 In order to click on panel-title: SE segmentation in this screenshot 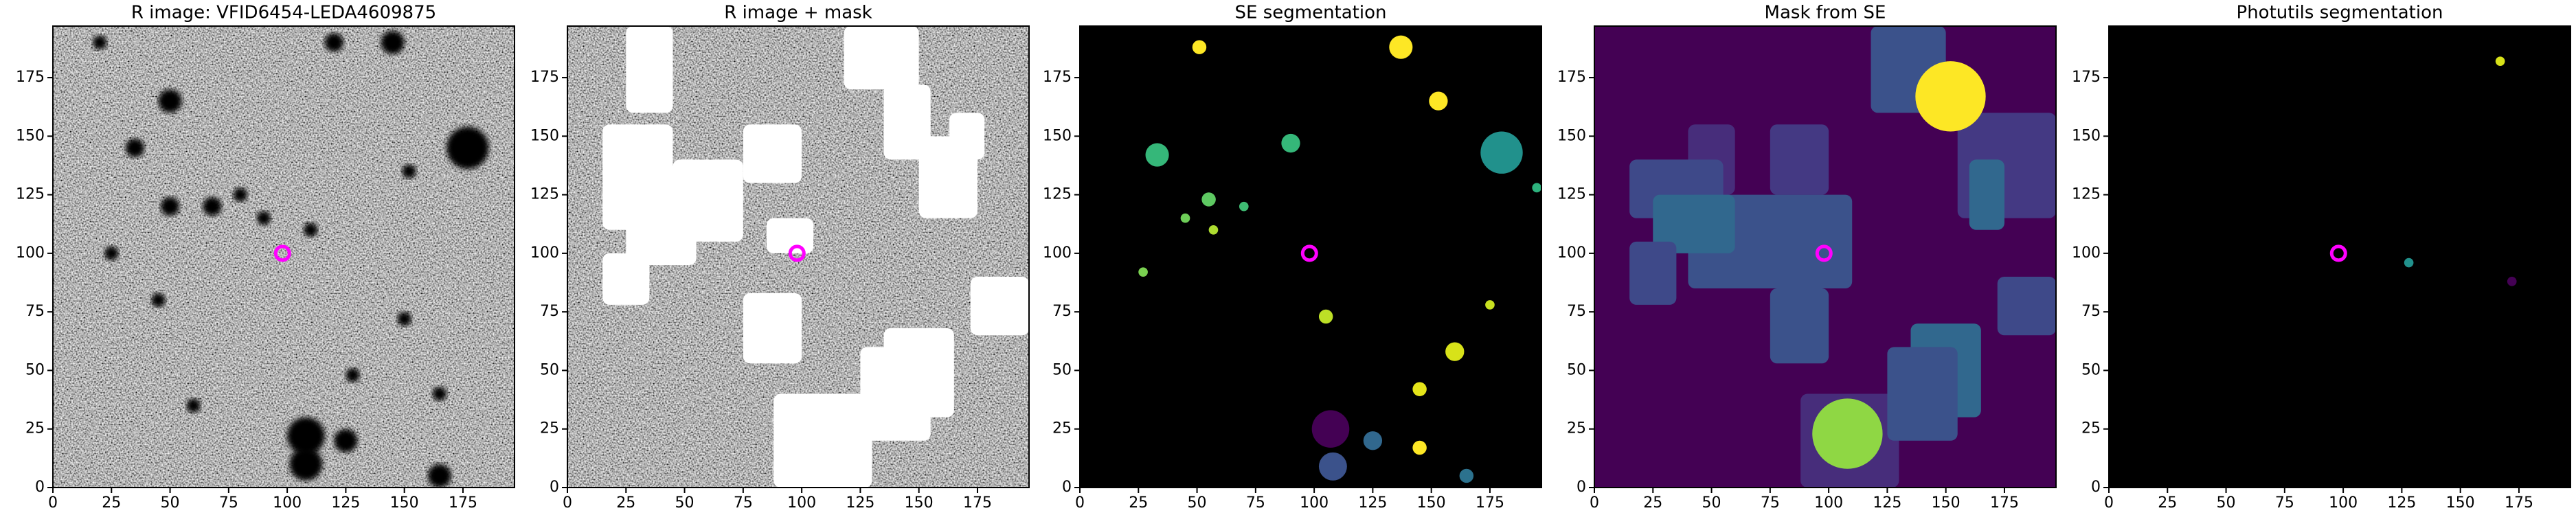, I will do `click(1311, 13)`.